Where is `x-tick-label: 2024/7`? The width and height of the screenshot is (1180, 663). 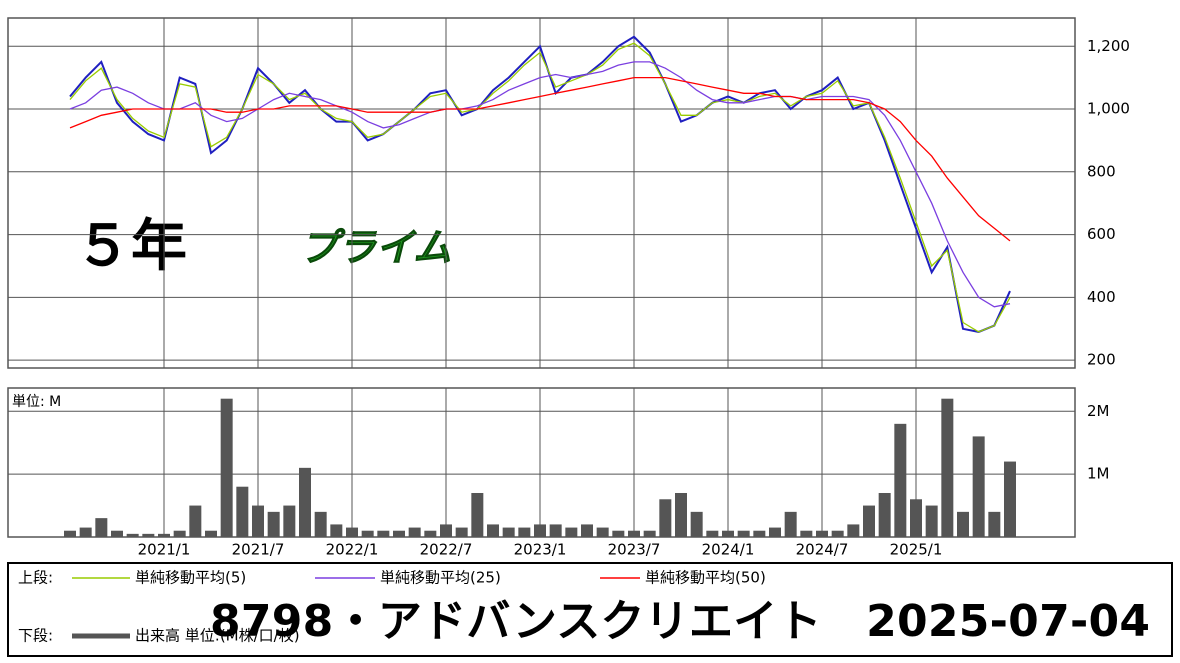
x-tick-label: 2024/7 is located at coordinates (822, 550).